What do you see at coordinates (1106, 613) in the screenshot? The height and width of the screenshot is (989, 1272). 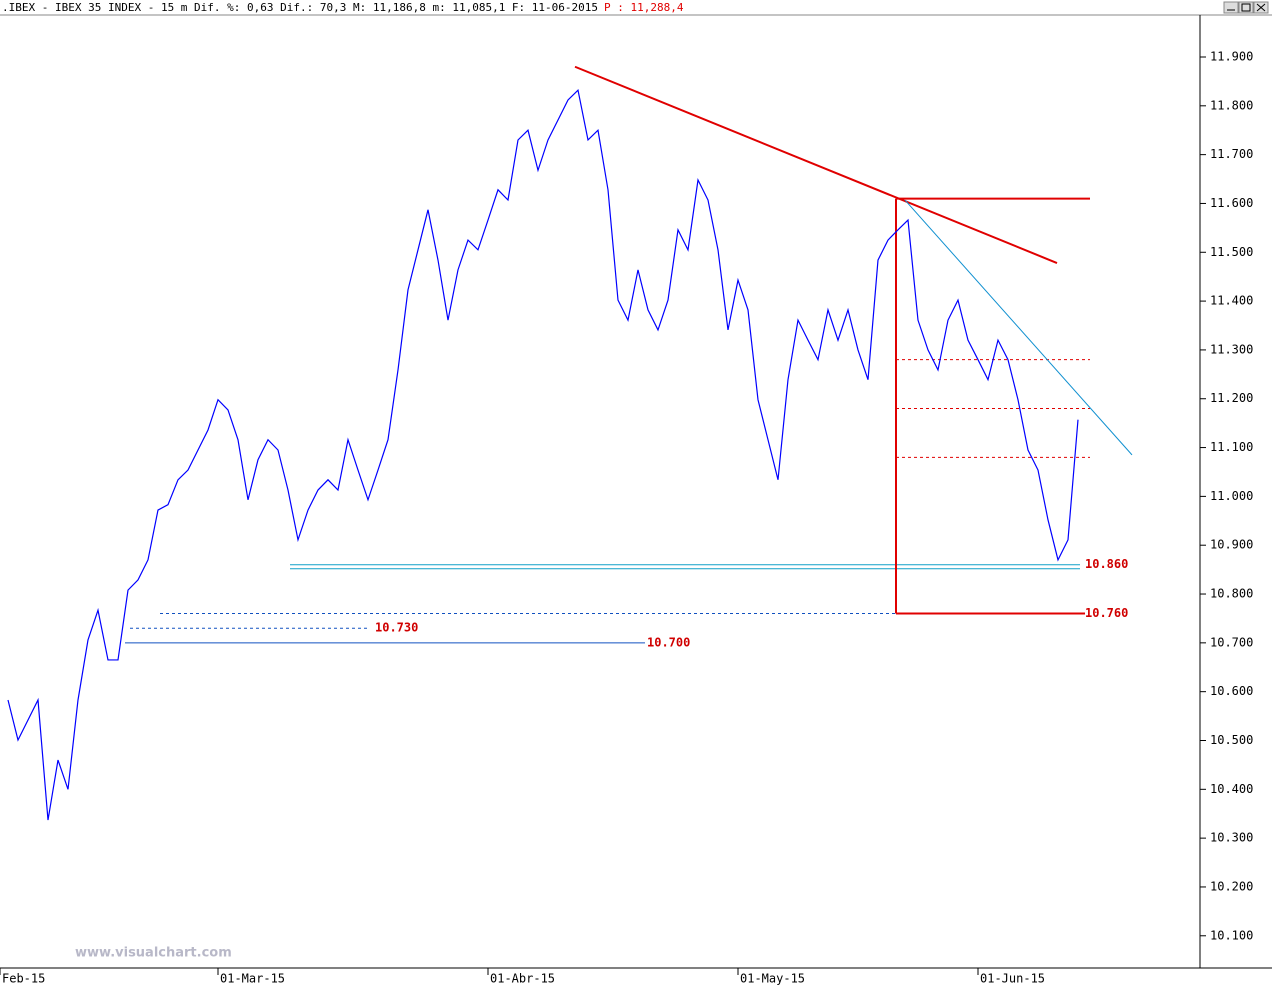 I see `level-label: 10.760` at bounding box center [1106, 613].